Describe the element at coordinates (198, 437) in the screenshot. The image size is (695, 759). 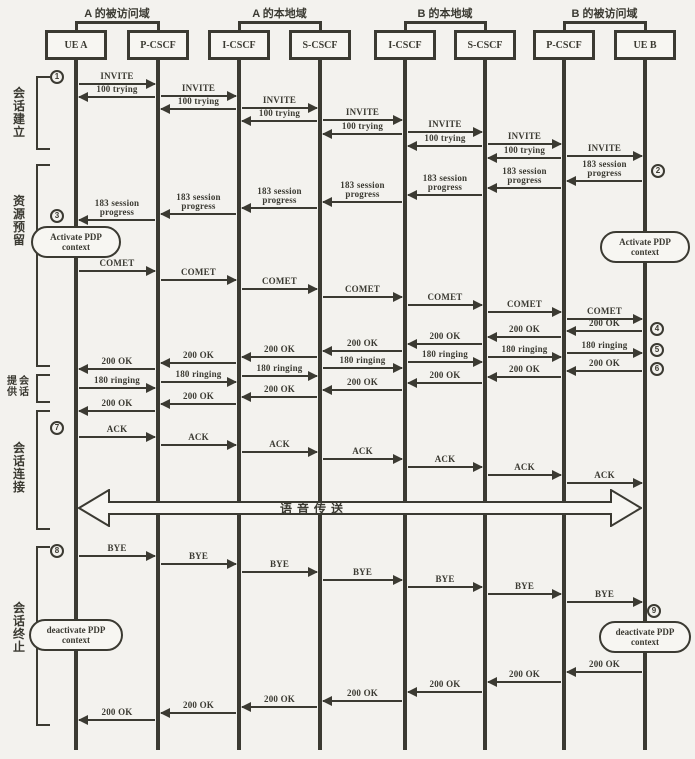
I see `message-label: ACK` at that location.